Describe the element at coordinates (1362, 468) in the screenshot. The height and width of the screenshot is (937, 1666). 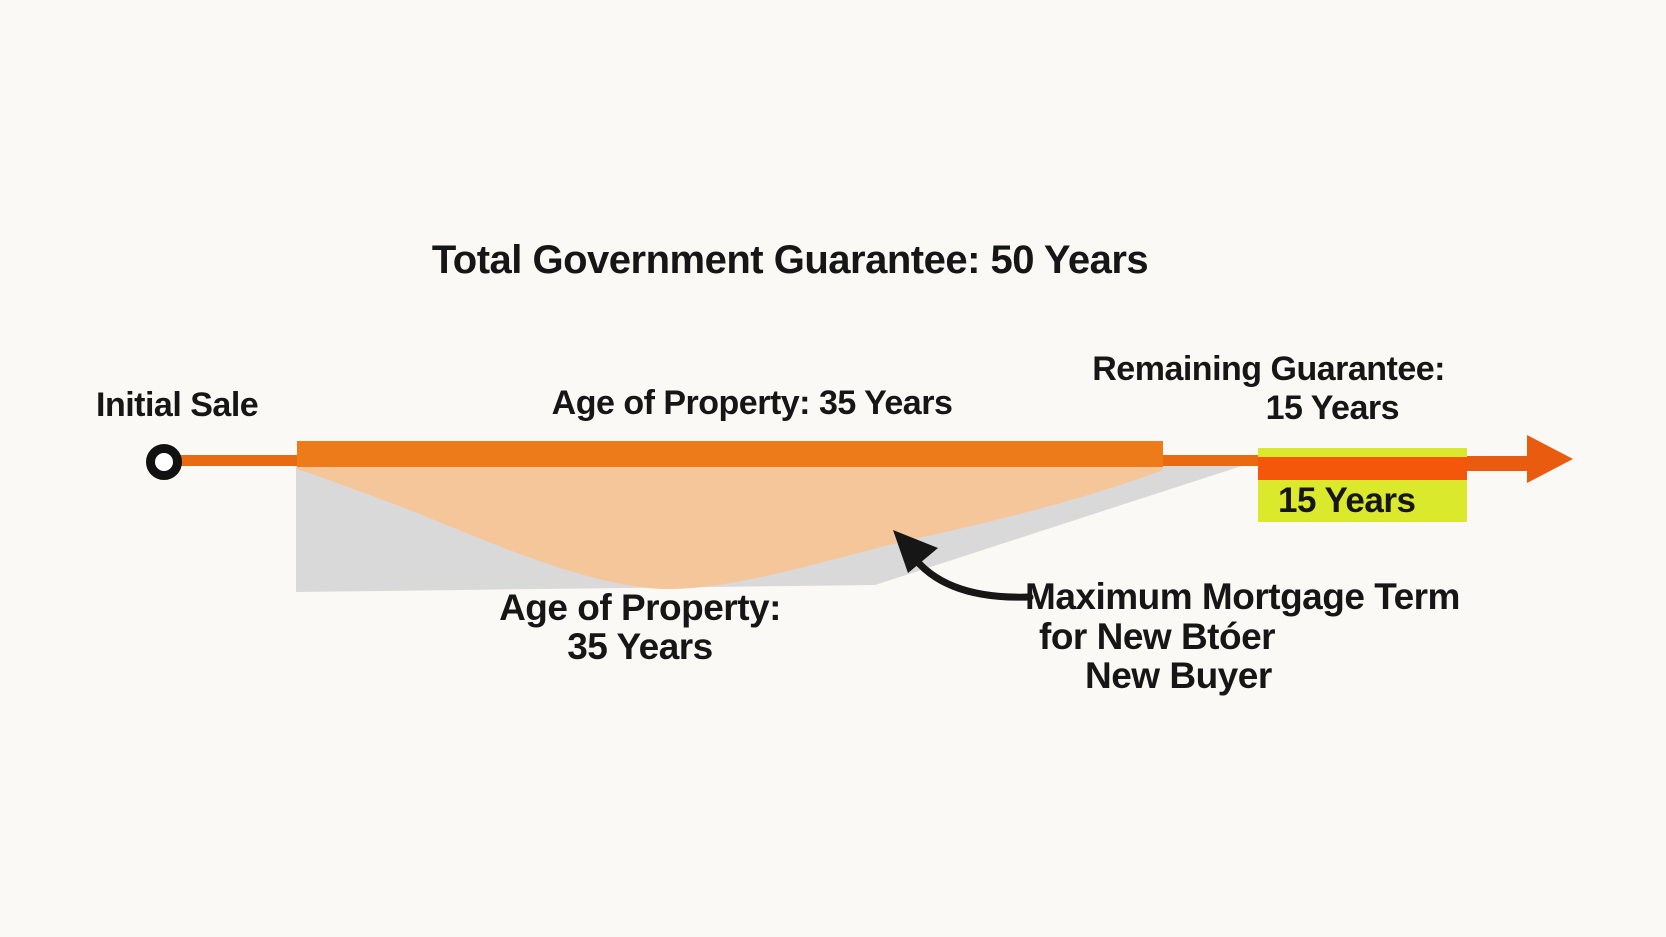
I see `remaining-guarantee-bar-segment` at that location.